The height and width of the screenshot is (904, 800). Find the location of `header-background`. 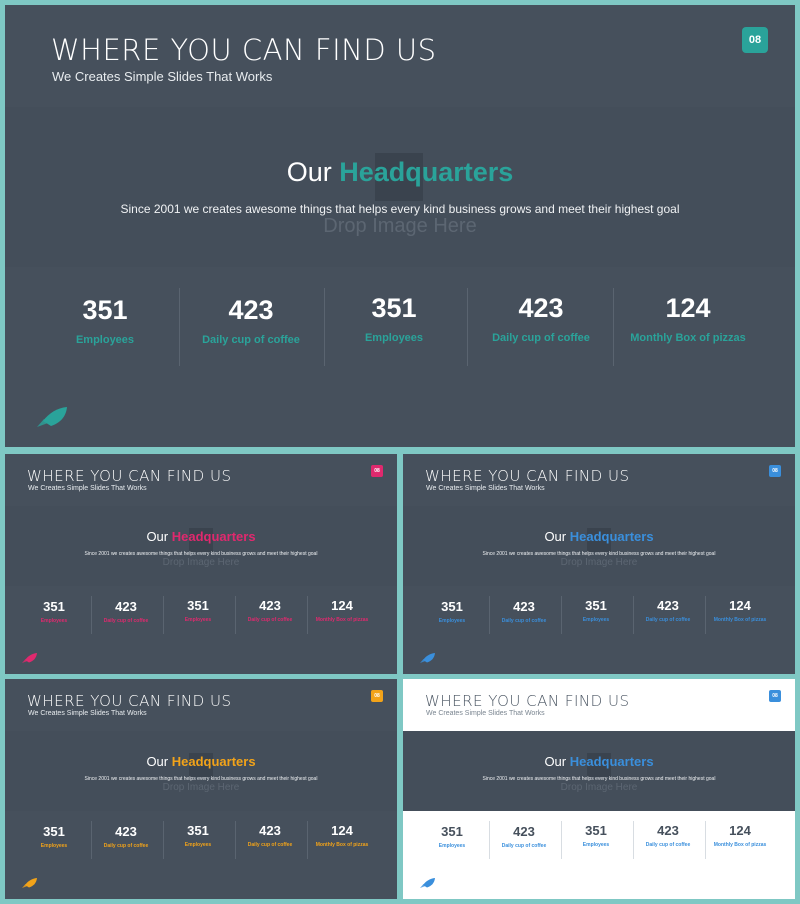

header-background is located at coordinates (599, 705).